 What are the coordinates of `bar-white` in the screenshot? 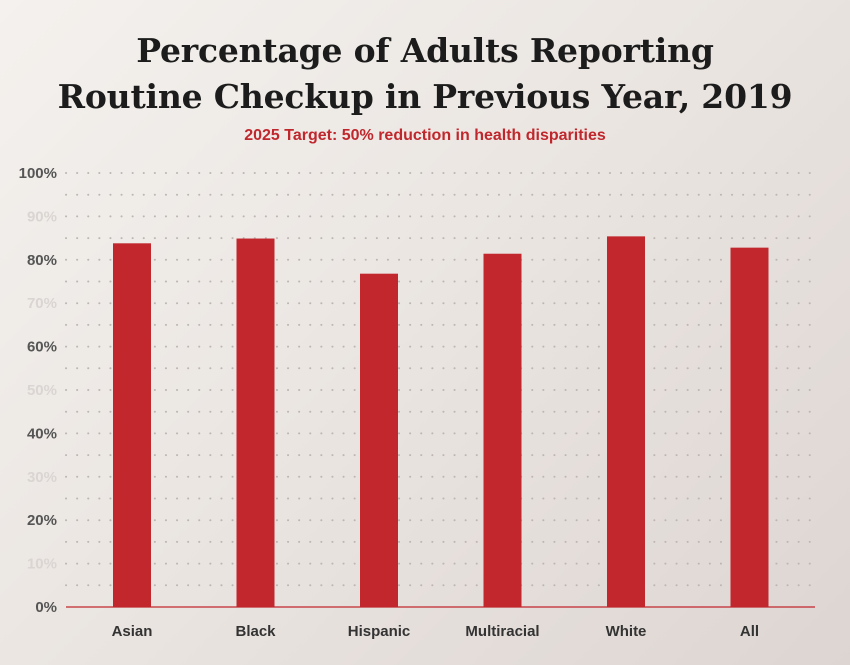 It's located at (626, 421).